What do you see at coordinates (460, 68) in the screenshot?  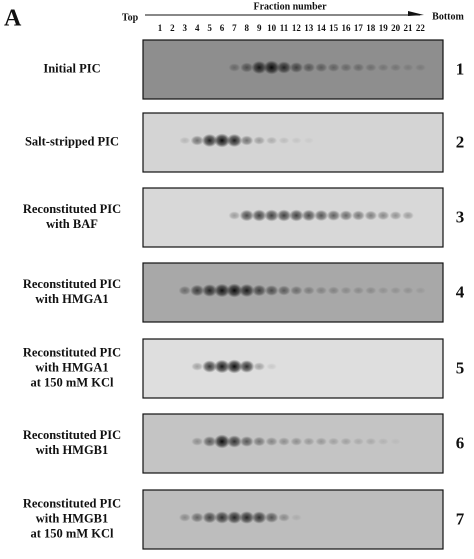 I see `row-number: 1` at bounding box center [460, 68].